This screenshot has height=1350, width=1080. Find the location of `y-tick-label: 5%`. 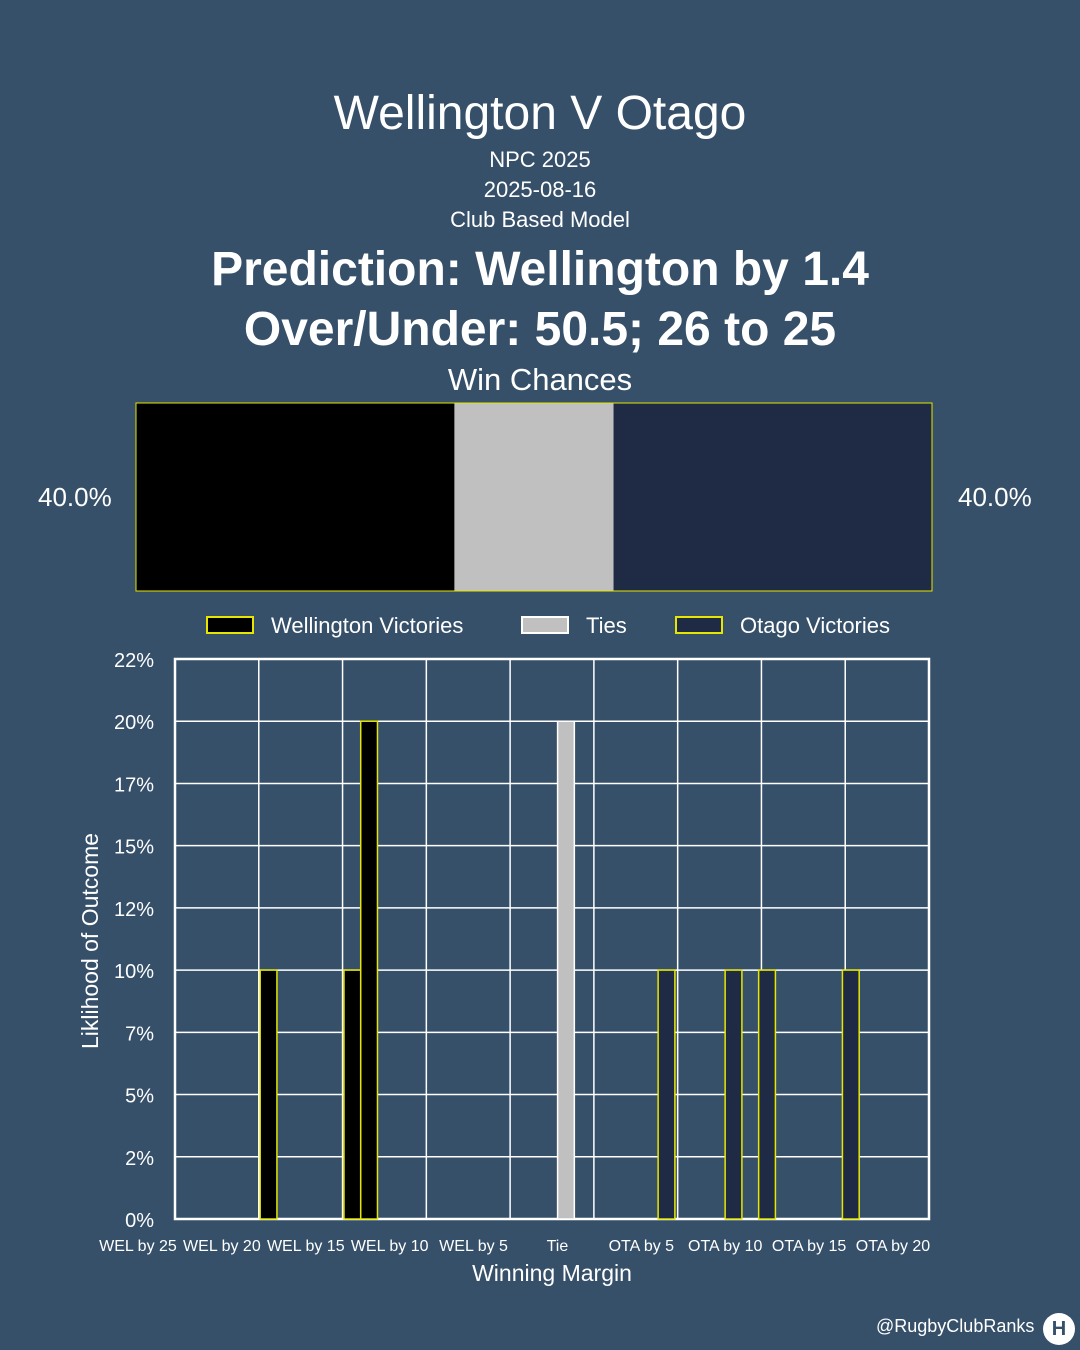

y-tick-label: 5% is located at coordinates (139, 1097).